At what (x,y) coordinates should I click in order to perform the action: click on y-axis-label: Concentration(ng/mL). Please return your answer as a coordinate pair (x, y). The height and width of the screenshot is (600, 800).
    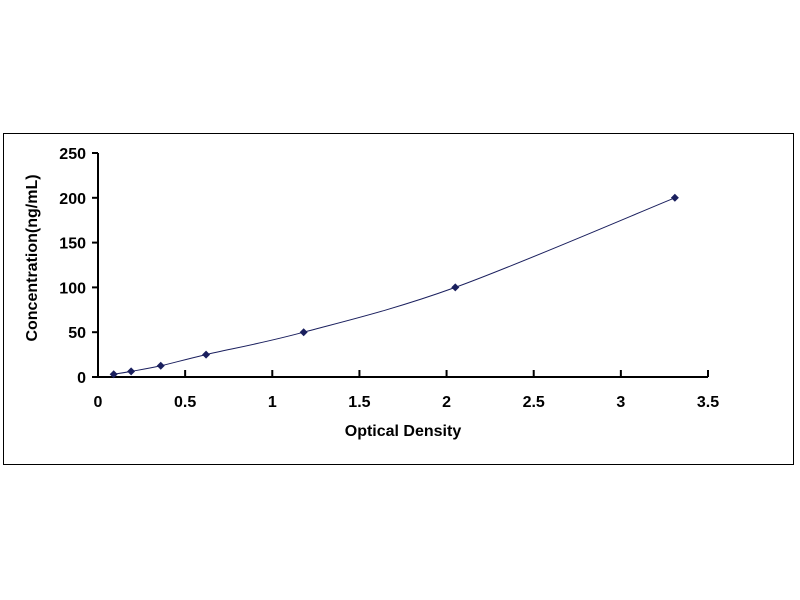
    Looking at the image, I should click on (32, 257).